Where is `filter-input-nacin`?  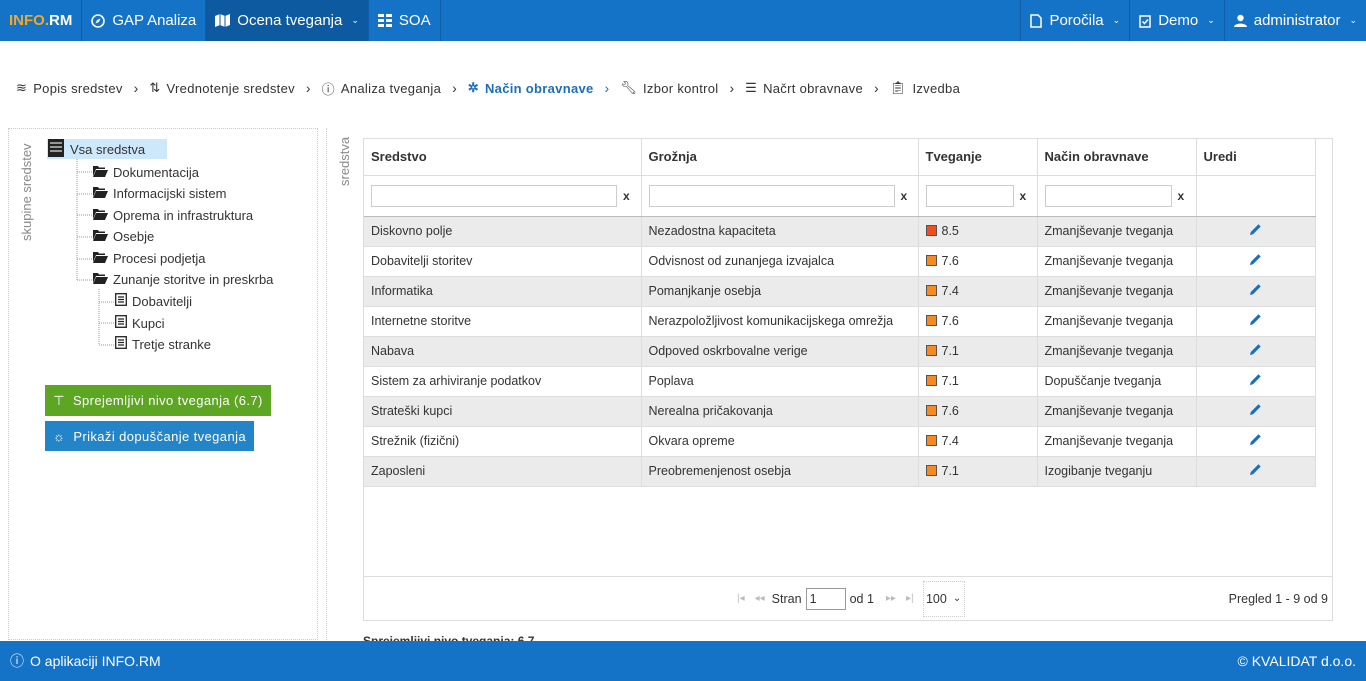 filter-input-nacin is located at coordinates (1108, 195).